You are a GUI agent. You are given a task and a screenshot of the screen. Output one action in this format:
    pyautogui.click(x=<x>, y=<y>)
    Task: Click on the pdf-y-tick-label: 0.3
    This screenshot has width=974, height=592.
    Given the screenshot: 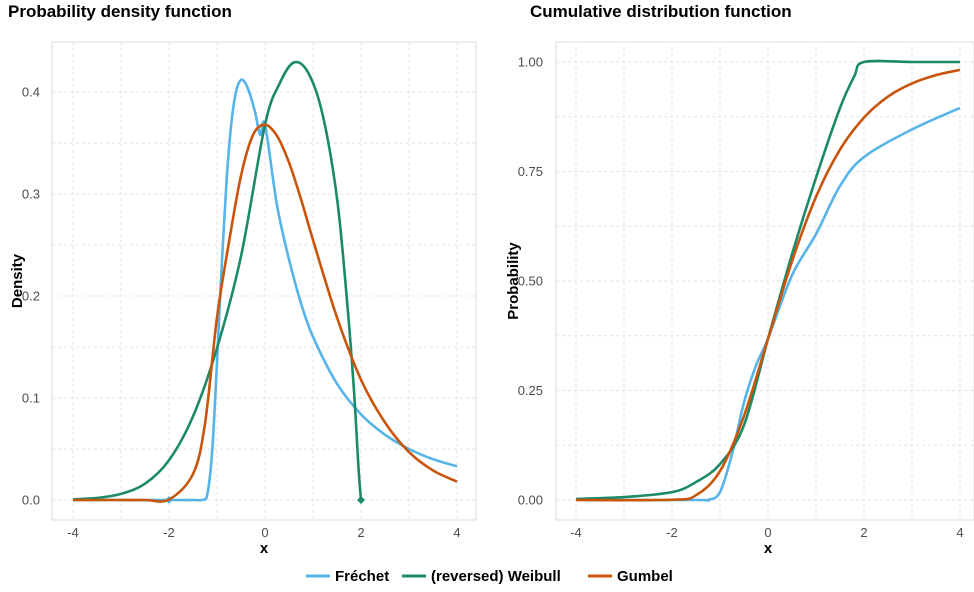 What is the action you would take?
    pyautogui.click(x=31, y=194)
    